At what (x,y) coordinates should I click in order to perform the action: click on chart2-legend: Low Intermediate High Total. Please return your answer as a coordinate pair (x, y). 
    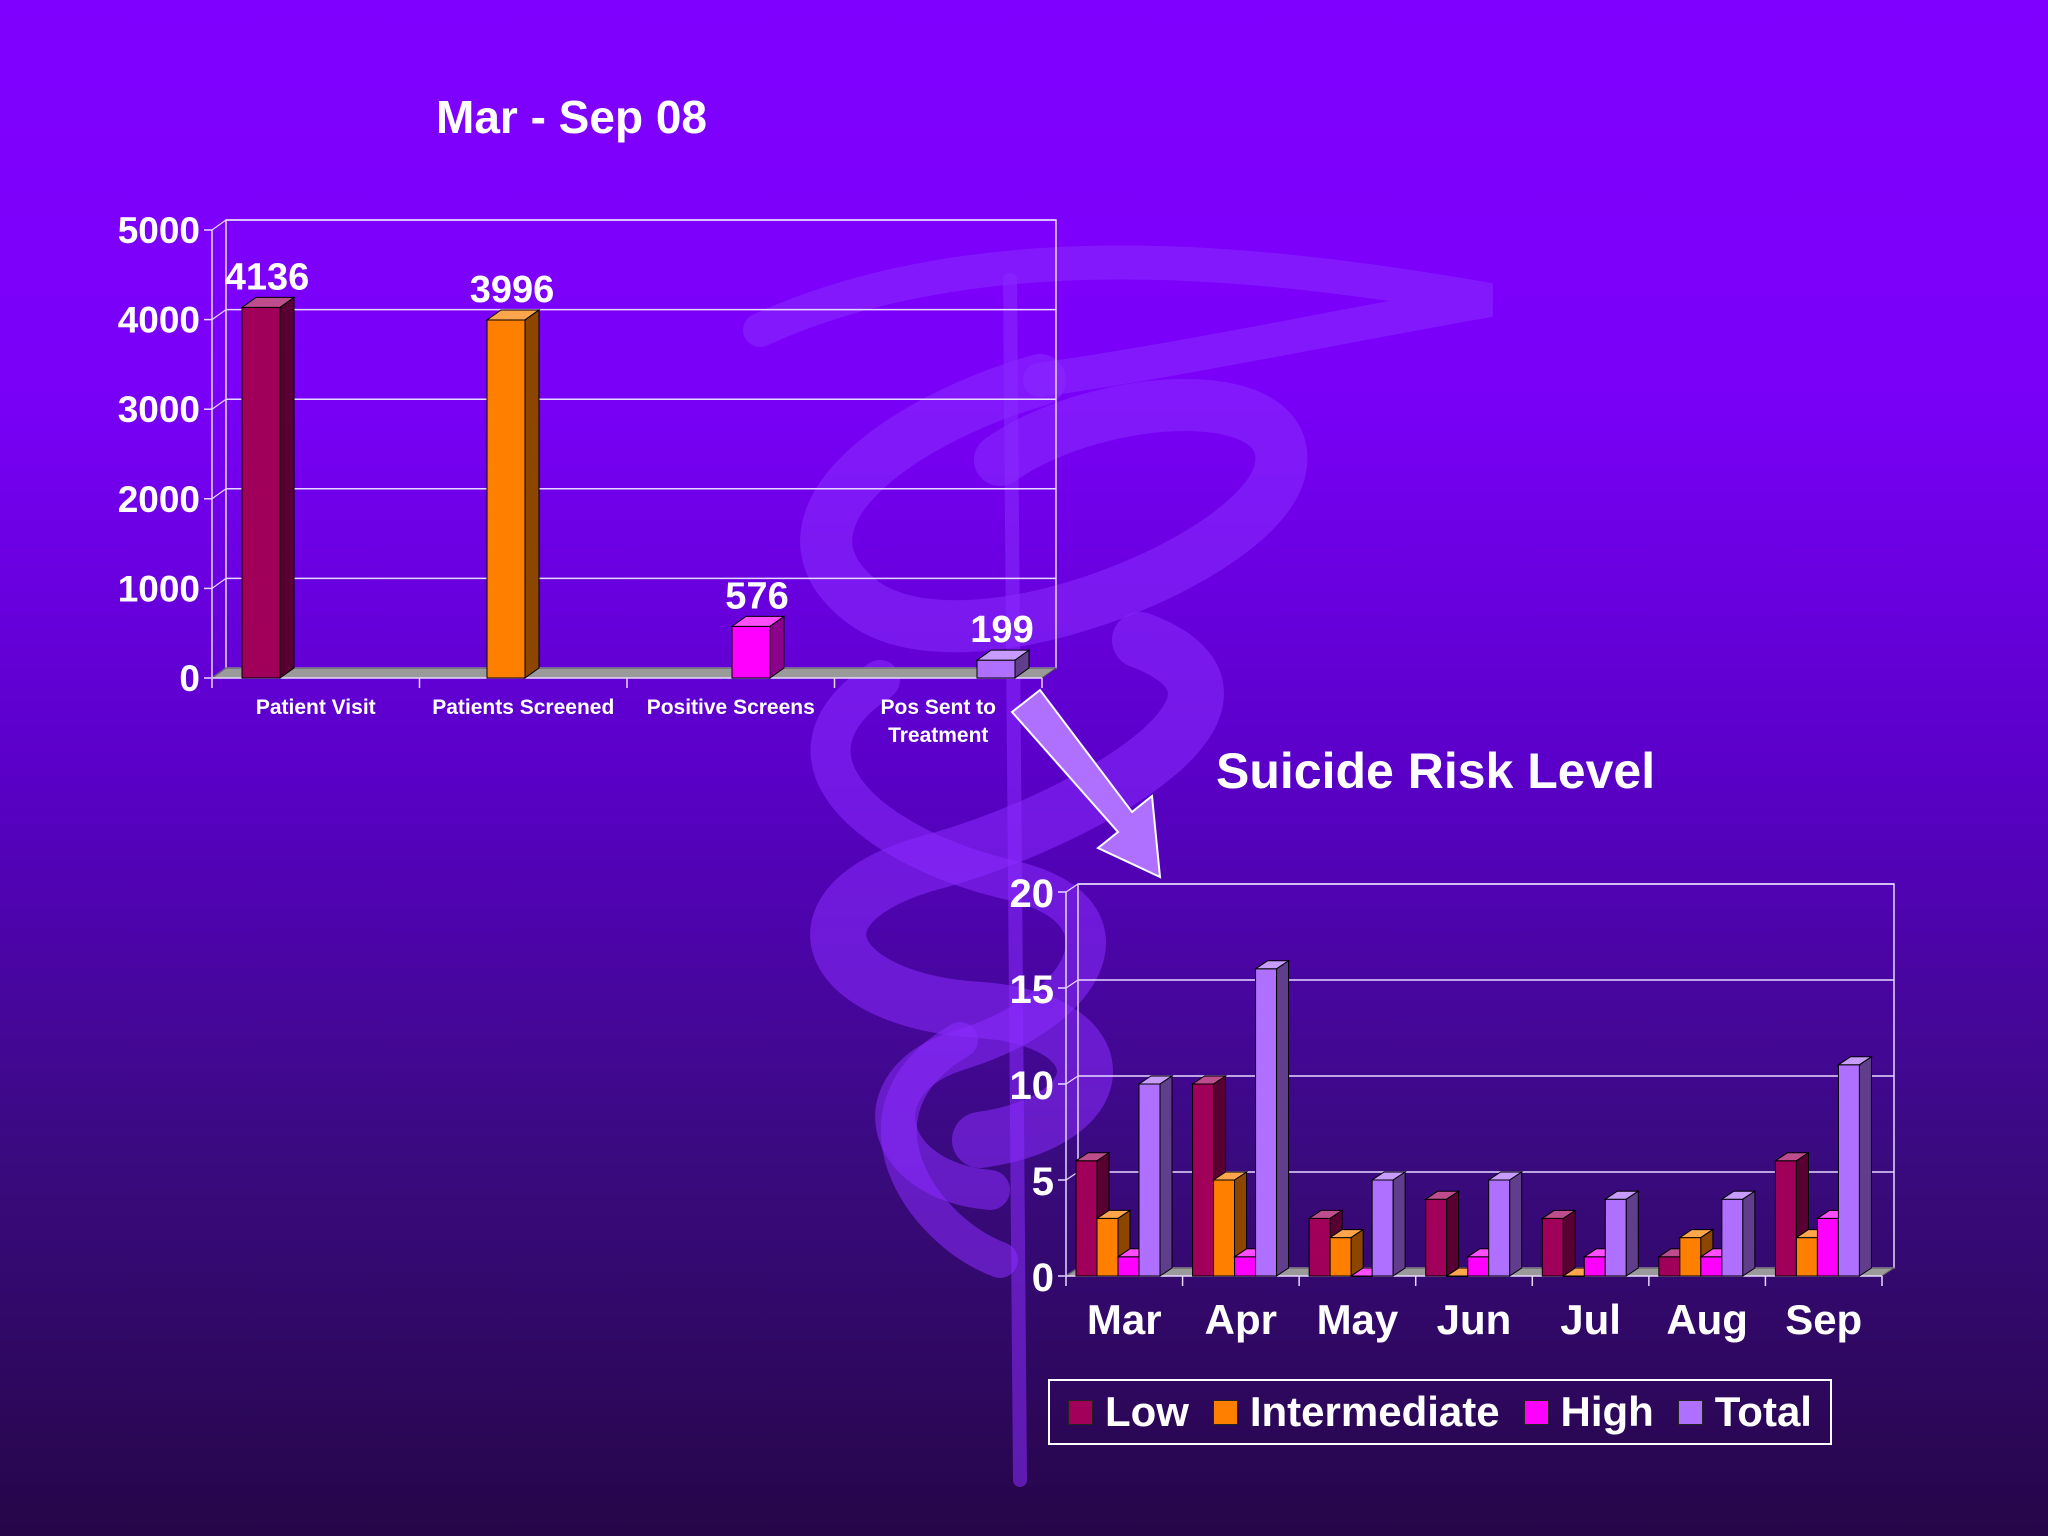
    Looking at the image, I should click on (1440, 1412).